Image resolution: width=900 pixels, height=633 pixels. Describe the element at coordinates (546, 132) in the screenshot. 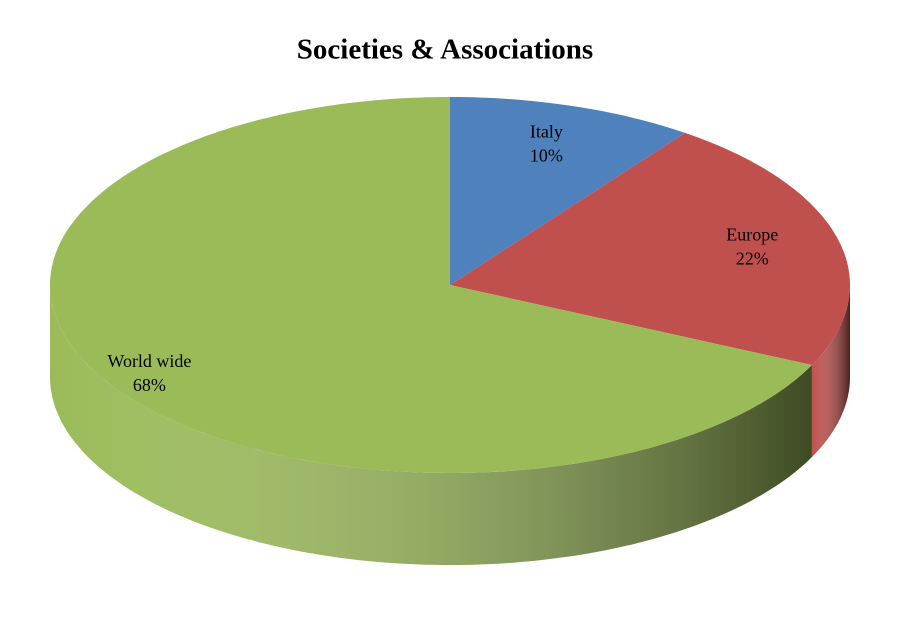

I see `slice-label: Italy` at that location.